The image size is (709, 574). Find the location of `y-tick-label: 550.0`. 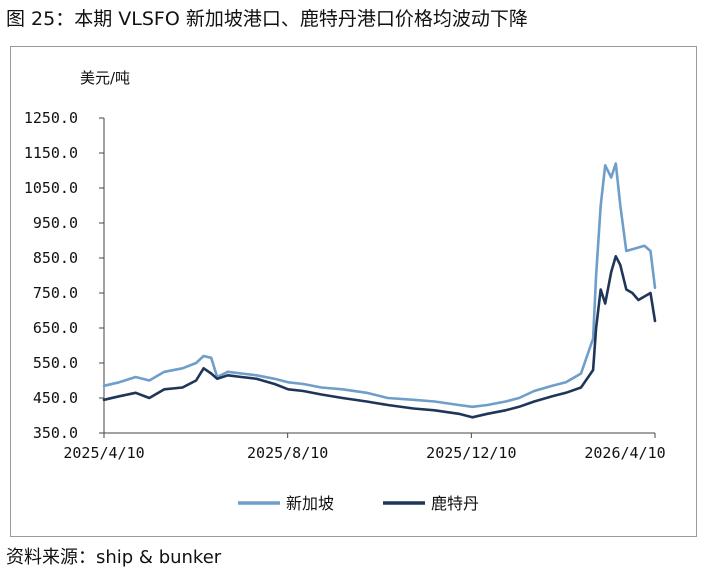

y-tick-label: 550.0 is located at coordinates (55, 363).